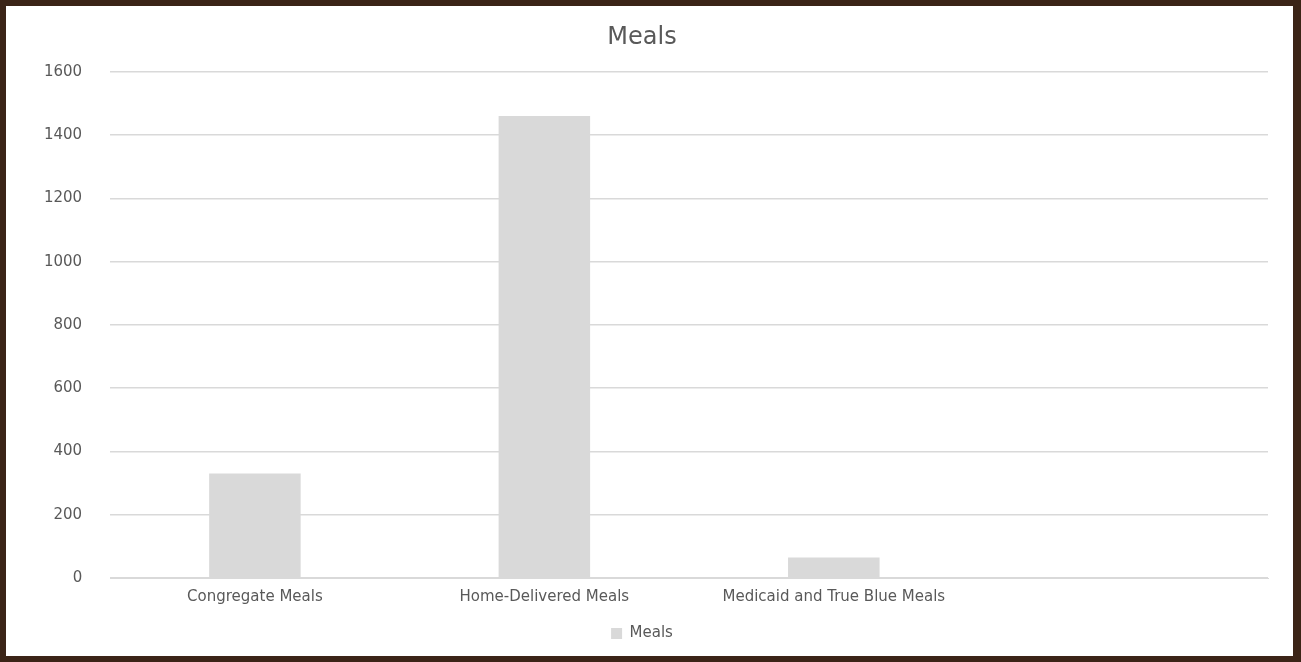  Describe the element at coordinates (63, 133) in the screenshot. I see `y-tick-label: 1400` at that location.